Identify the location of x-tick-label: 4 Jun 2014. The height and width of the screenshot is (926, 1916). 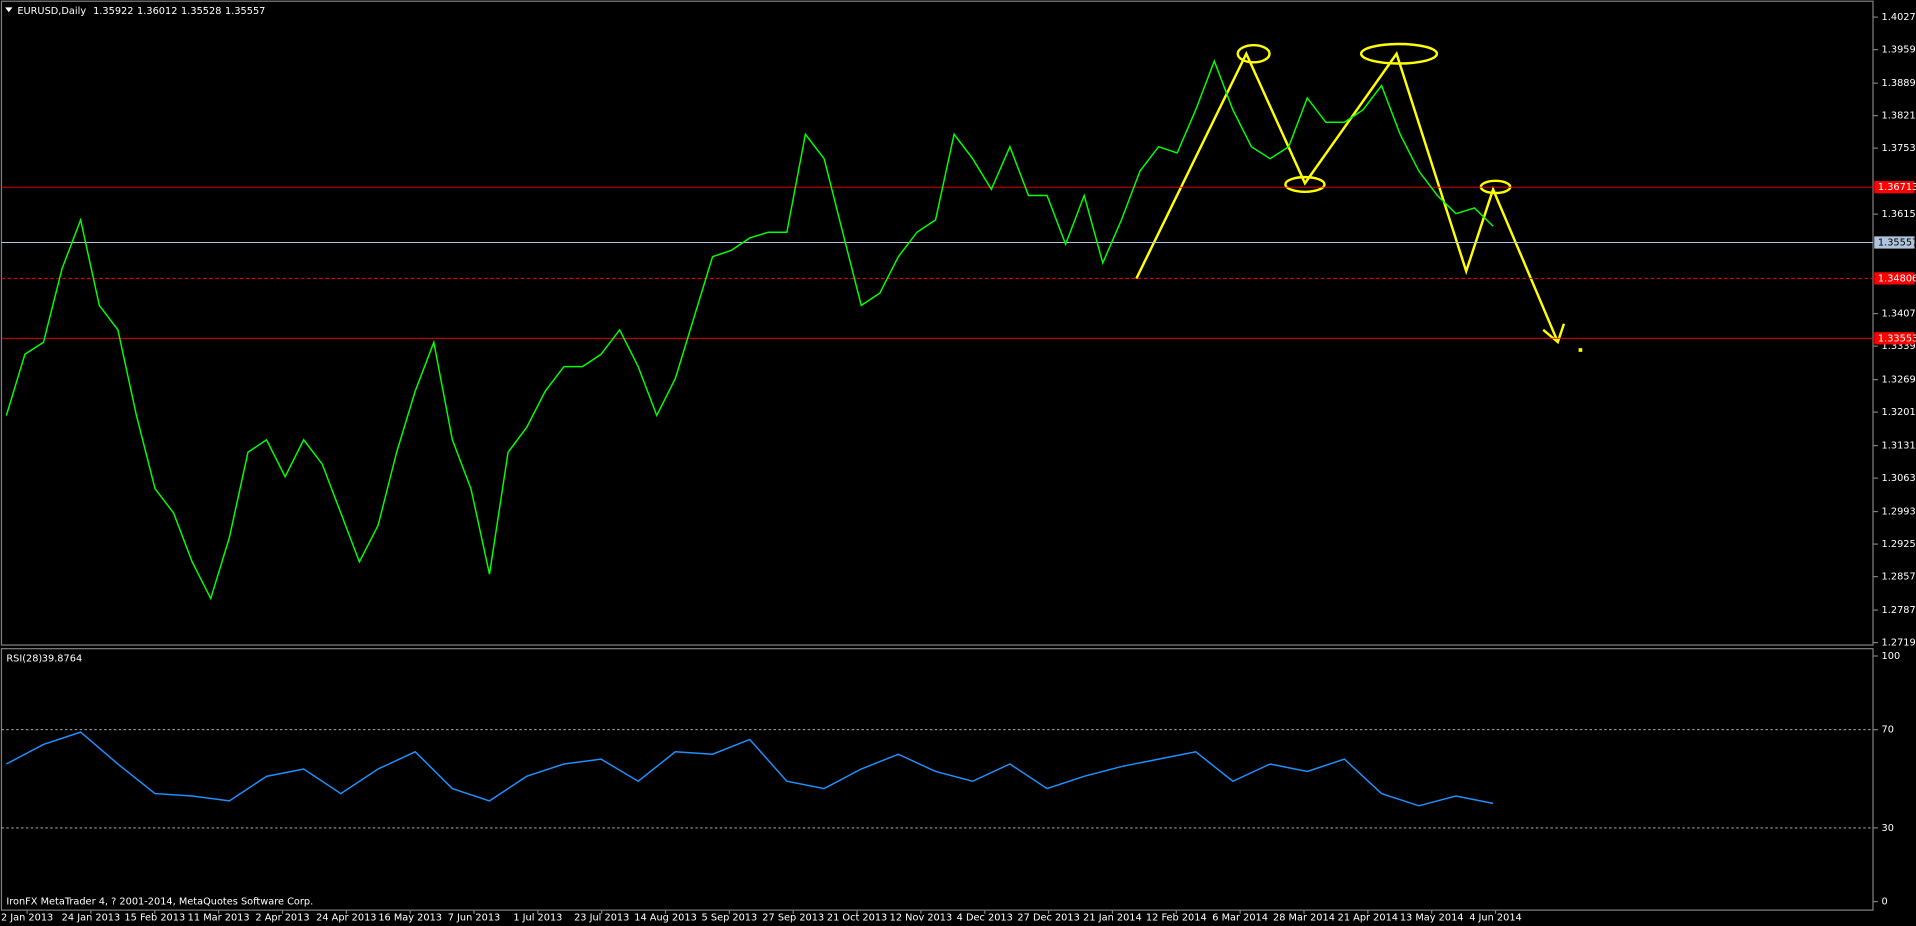
(1495, 917).